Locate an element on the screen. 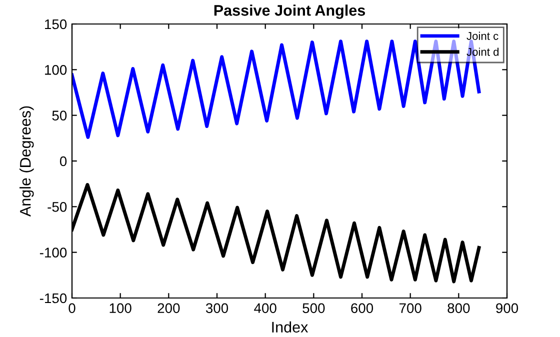 The height and width of the screenshot is (337, 560). y-tick-label: 100 is located at coordinates (56, 70).